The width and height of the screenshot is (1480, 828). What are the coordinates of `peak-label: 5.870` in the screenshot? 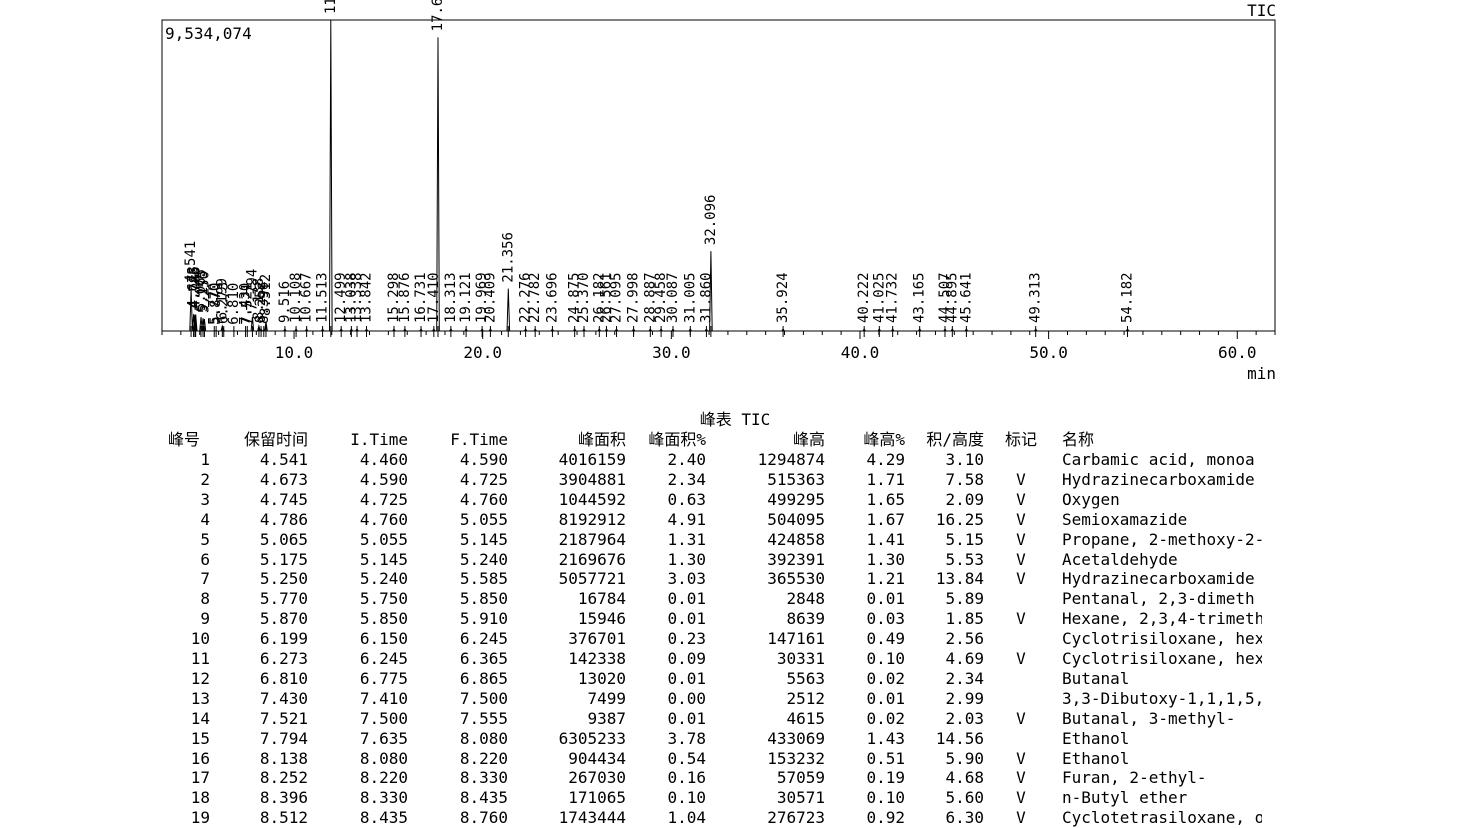 It's located at (216, 304).